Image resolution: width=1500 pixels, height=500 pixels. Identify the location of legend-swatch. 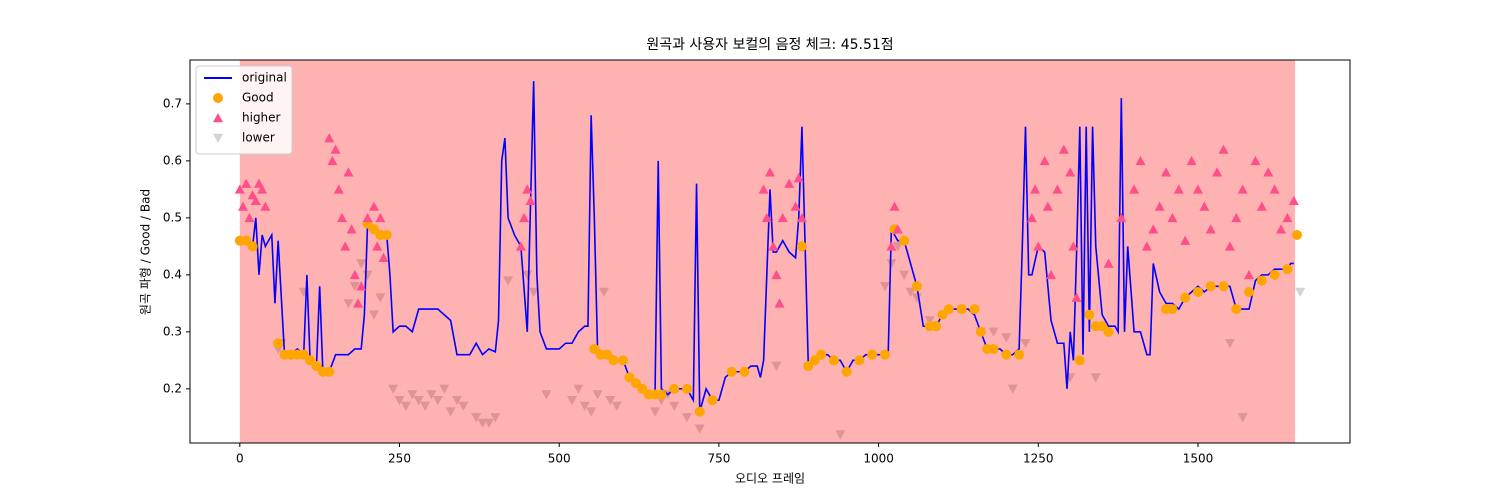
(218, 118).